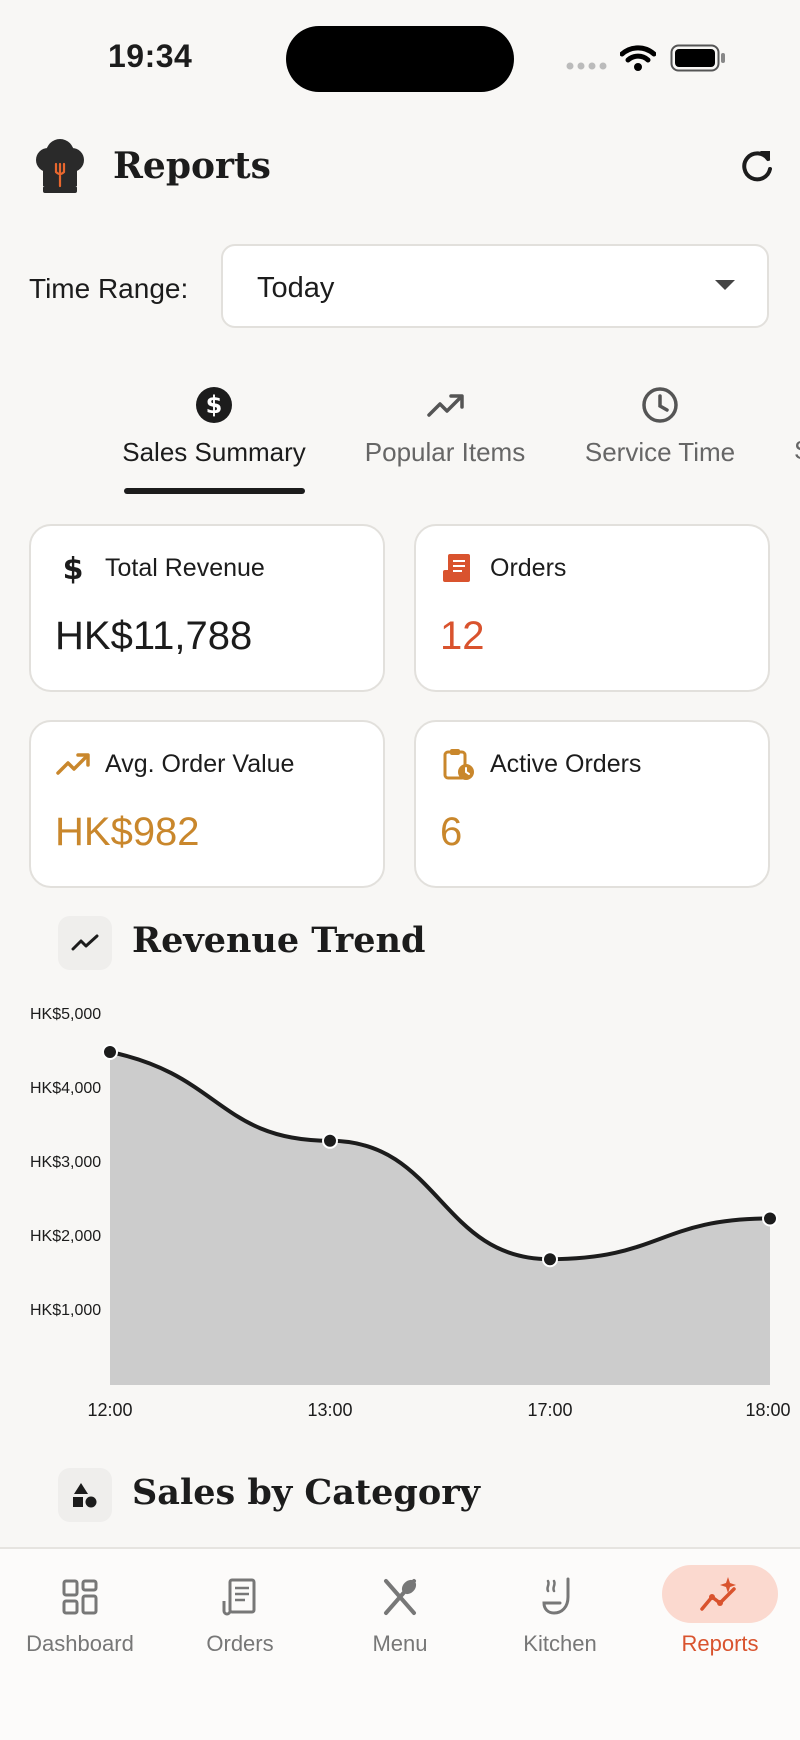 This screenshot has height=1740, width=800. What do you see at coordinates (207, 608) in the screenshot?
I see `card-total-revenue: $ Total Revenue HK$11,788` at bounding box center [207, 608].